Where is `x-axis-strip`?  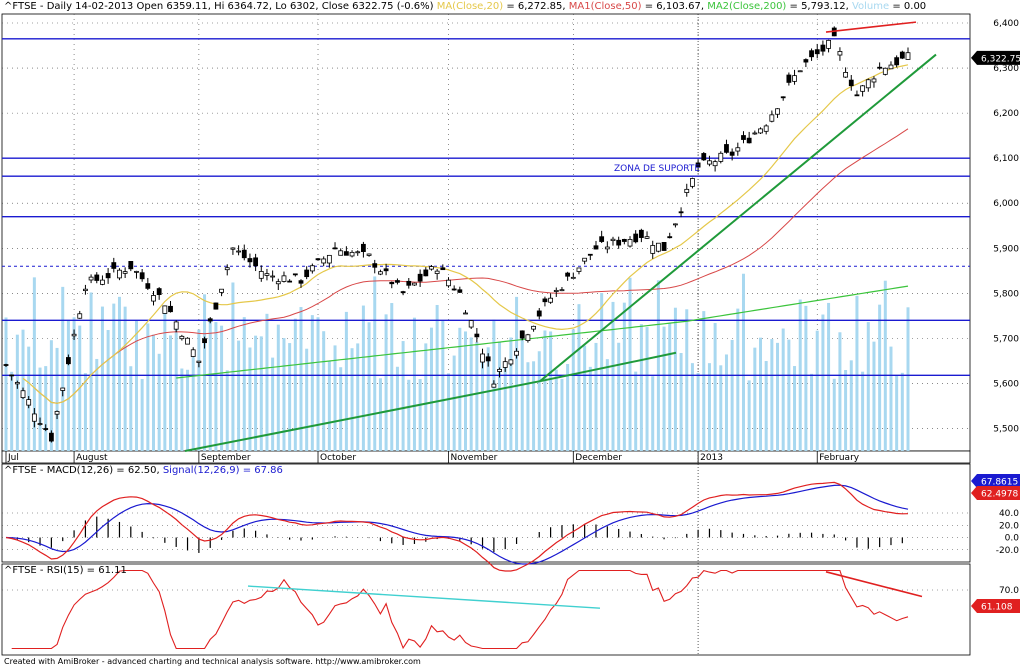 x-axis-strip is located at coordinates (486, 457).